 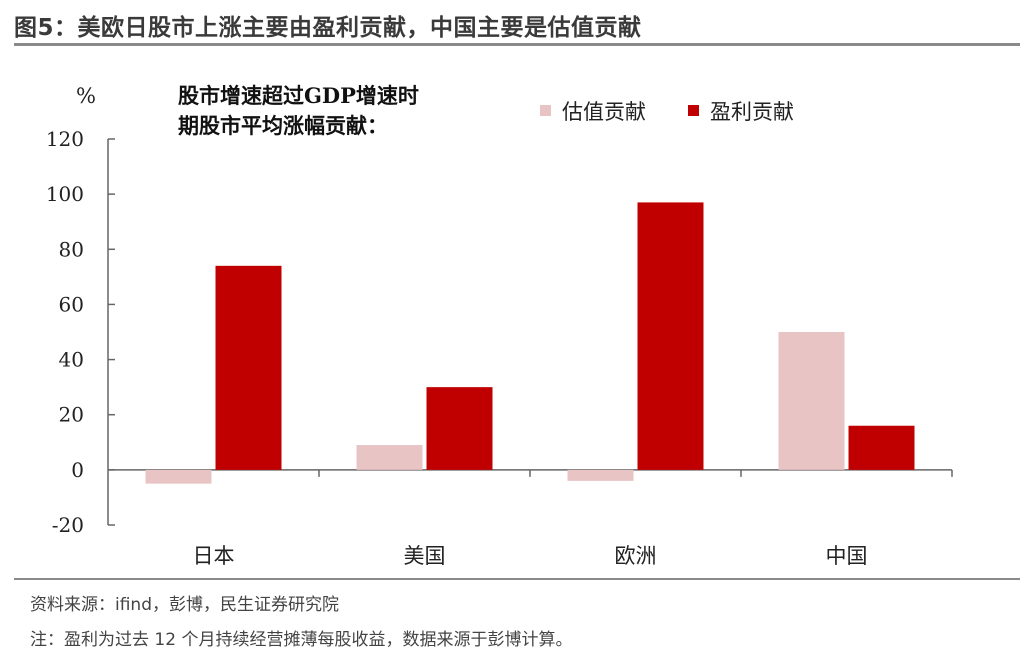 I want to click on bottom-rule, so click(x=517, y=579).